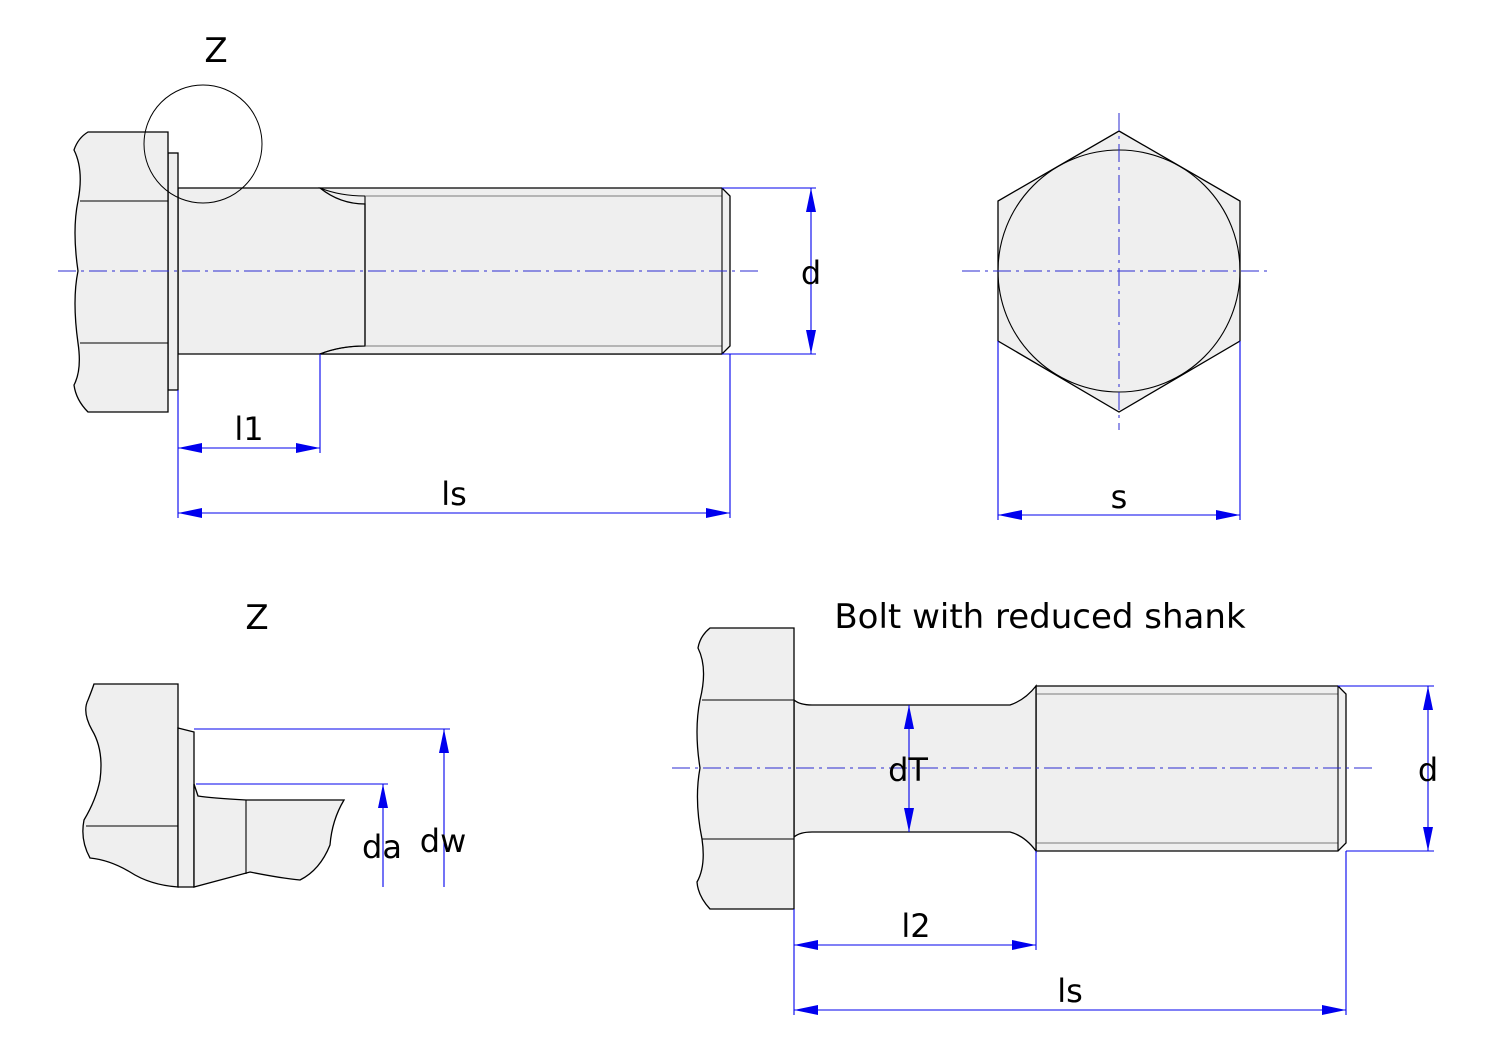  Describe the element at coordinates (383, 796) in the screenshot. I see `dim-da-arrow` at that location.